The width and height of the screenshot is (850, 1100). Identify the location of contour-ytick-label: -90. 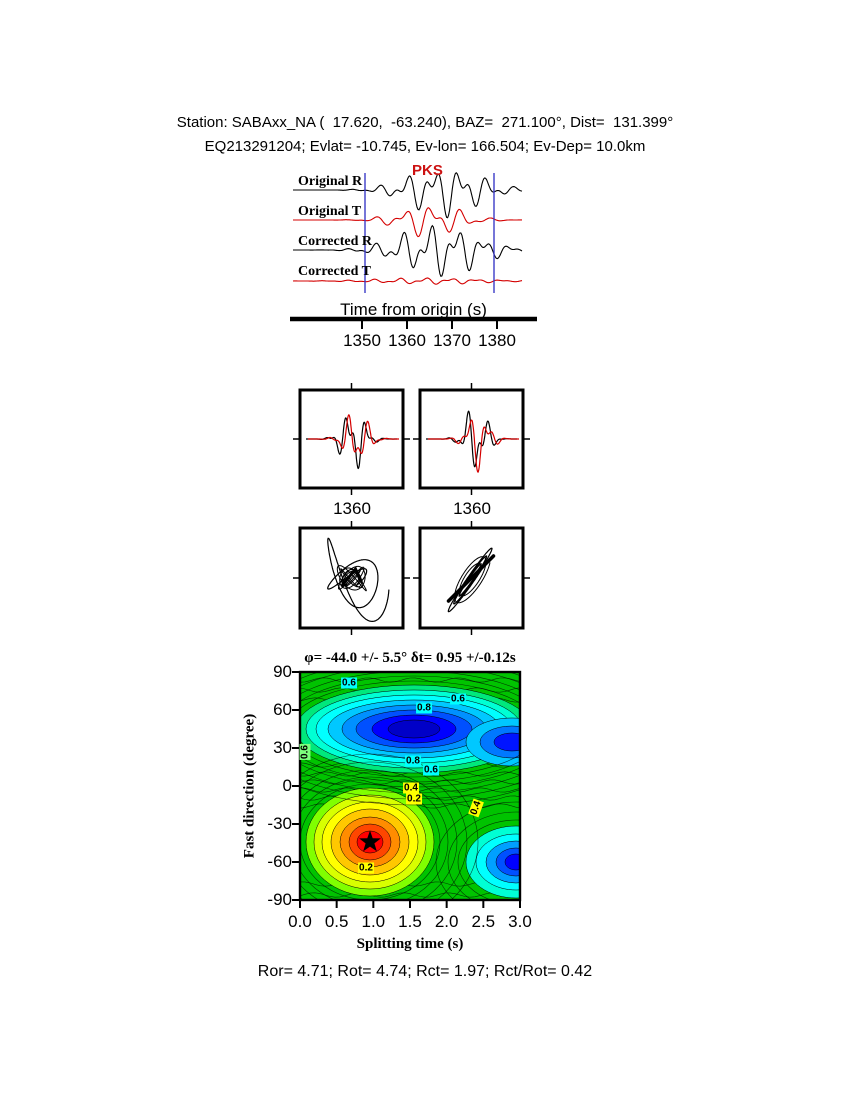
(279, 899).